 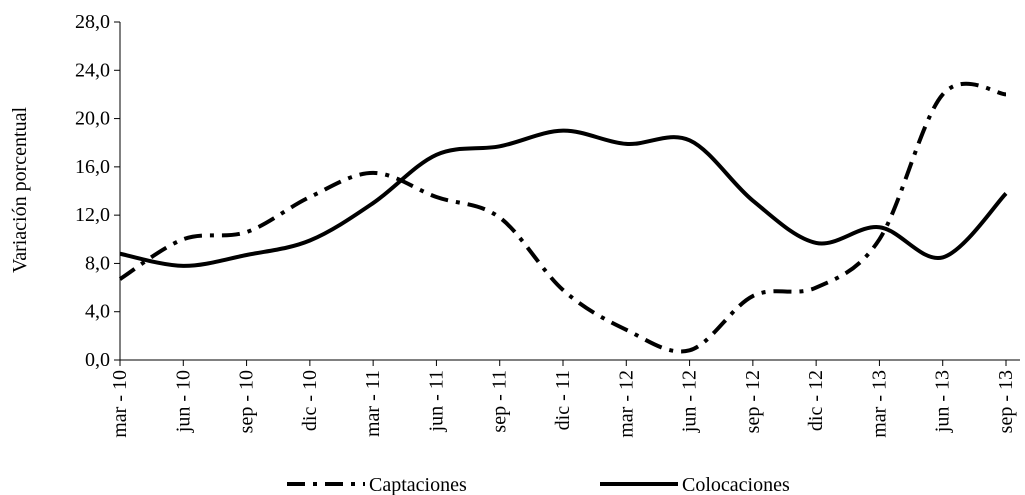 I want to click on legend-label: Colocaciones, so click(x=736, y=484).